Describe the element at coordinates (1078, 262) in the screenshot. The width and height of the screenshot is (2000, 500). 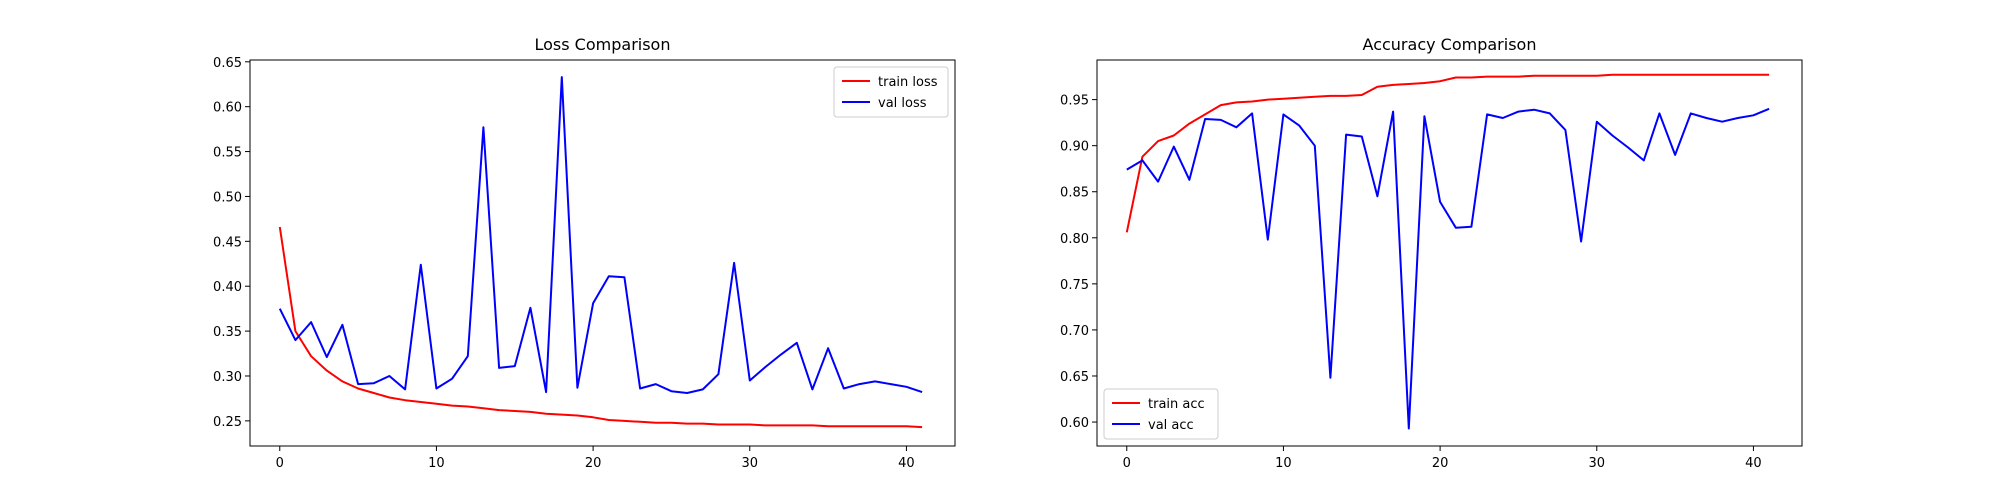
I see `accuracy-y-axis: 0.60 0.65 0.70 0.75 0.80 0.85 0.90 0.95` at that location.